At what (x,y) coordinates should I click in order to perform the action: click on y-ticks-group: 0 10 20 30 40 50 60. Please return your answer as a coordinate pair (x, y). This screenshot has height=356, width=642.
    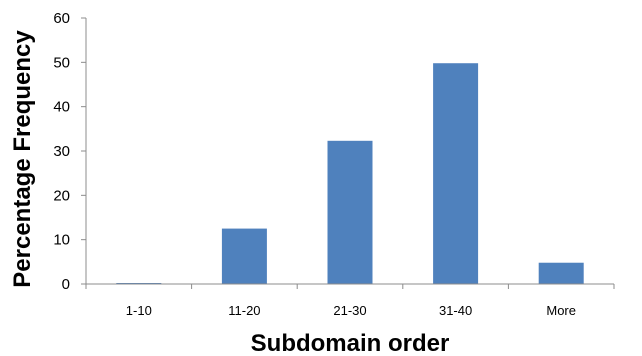
    Looking at the image, I should click on (69, 151).